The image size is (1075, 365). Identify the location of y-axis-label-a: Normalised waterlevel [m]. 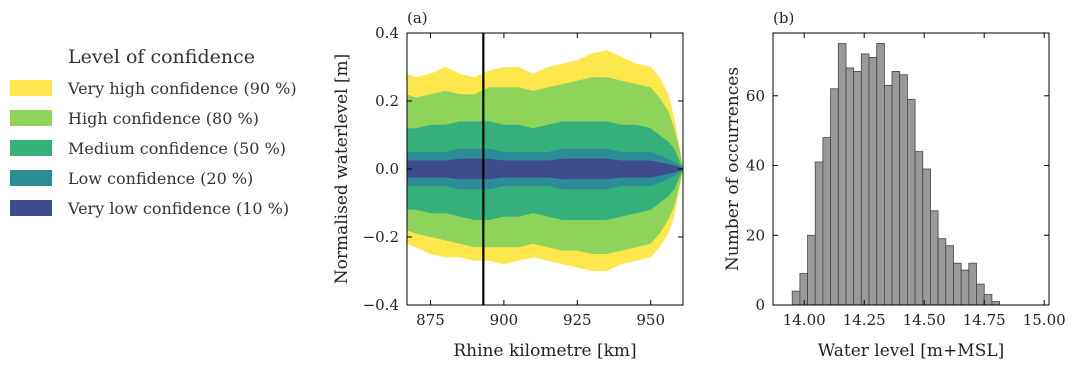
(342, 169).